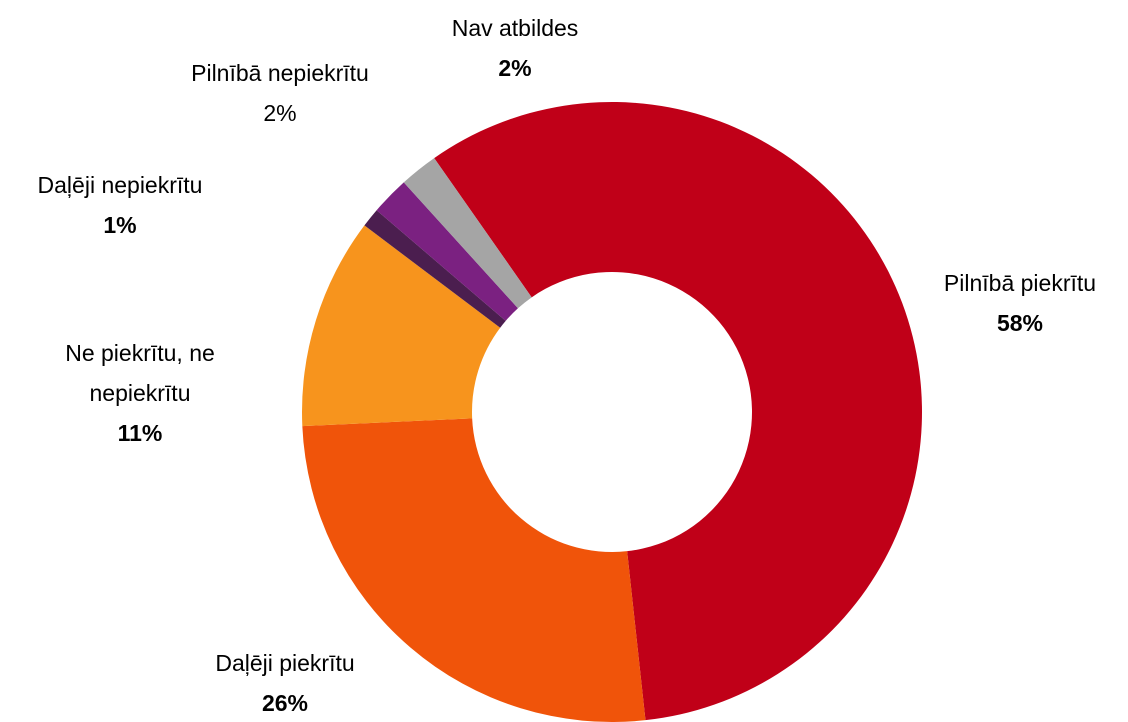 The image size is (1128, 722). I want to click on segment-label: Ne piekrītu, ne nepiekrītu 11%, so click(140, 393).